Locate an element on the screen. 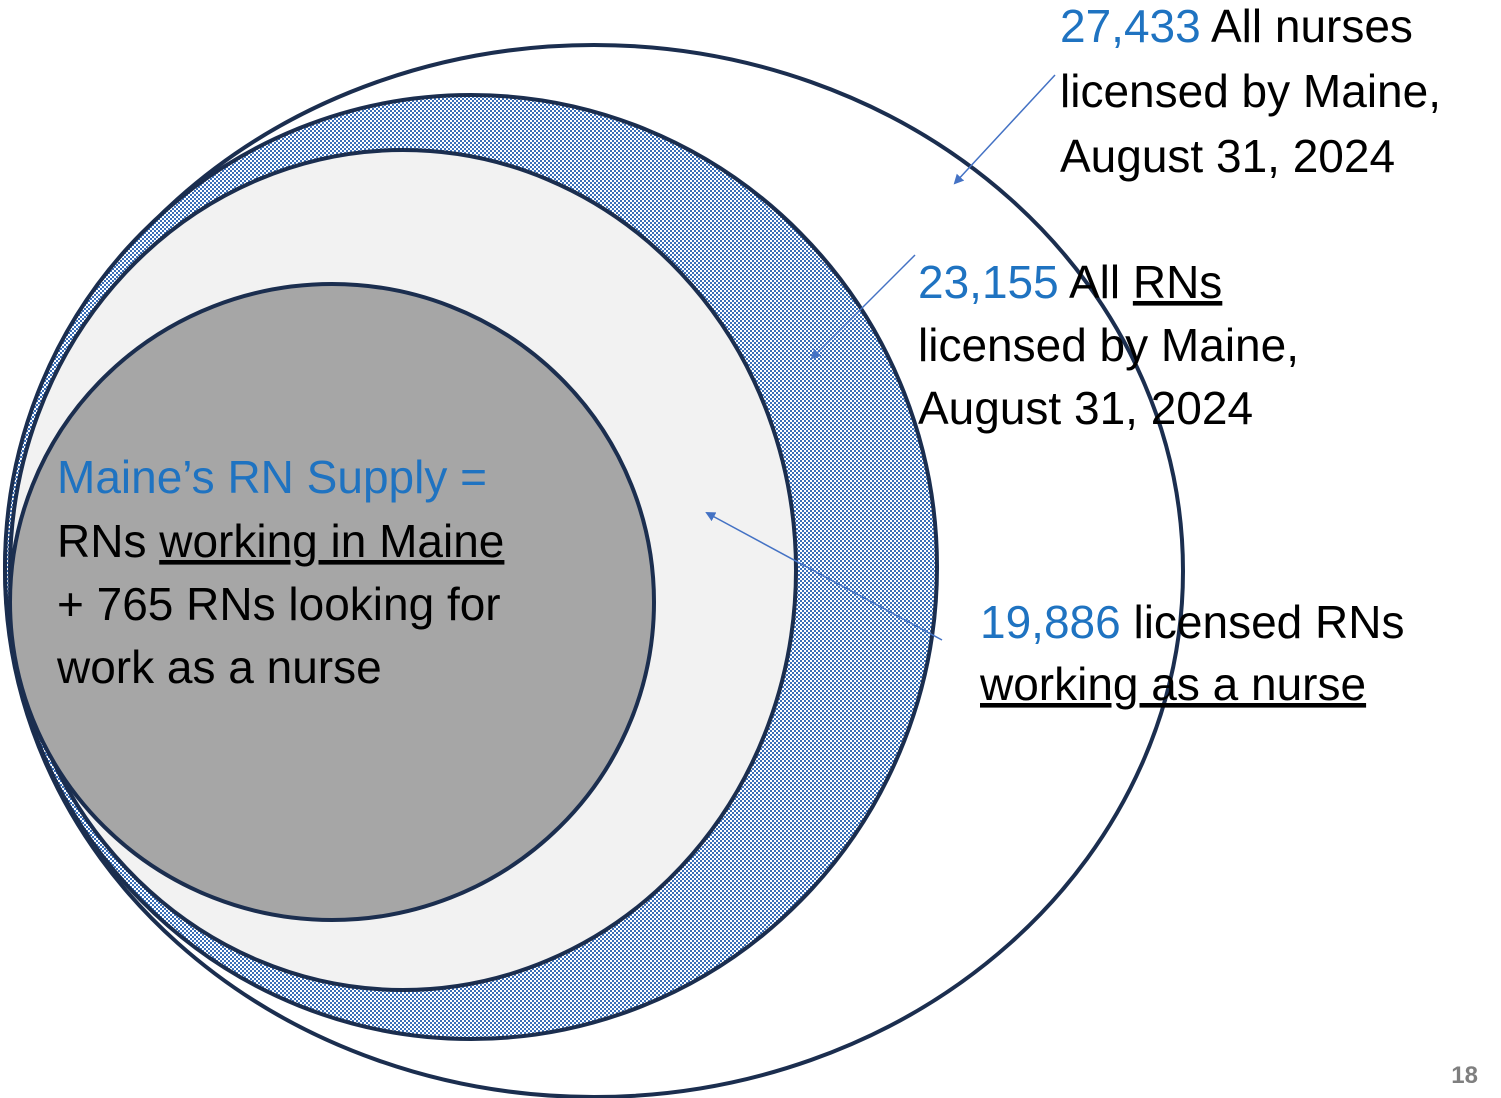 The width and height of the screenshot is (1501, 1098). label: 23,155 All RNs is located at coordinates (1070, 282).